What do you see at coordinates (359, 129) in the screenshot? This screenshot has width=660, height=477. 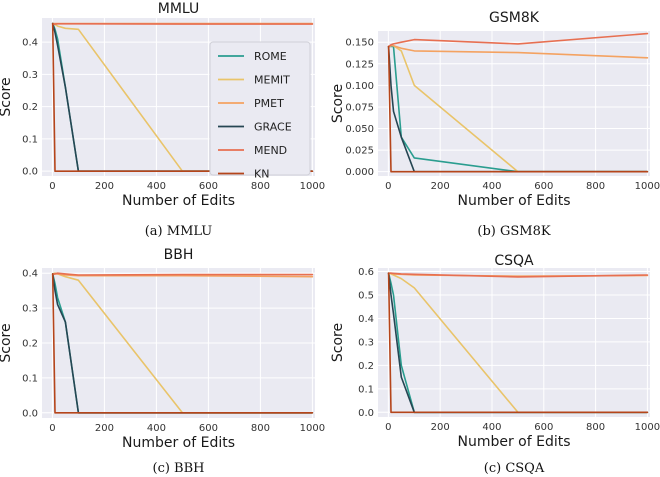 I see `y-tick-label: 0.050` at bounding box center [359, 129].